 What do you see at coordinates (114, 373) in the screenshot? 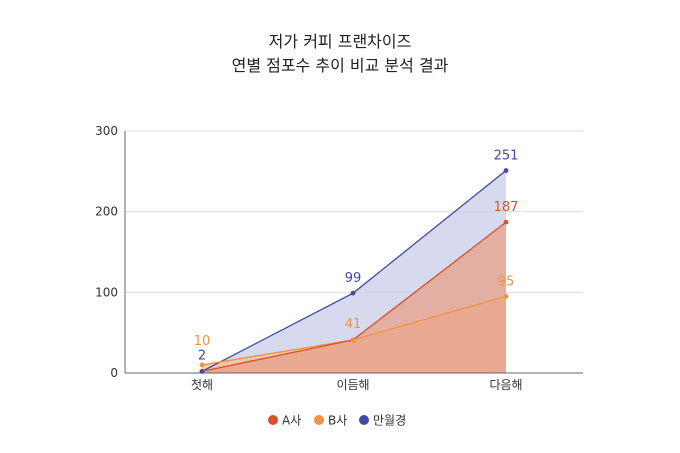
I see `y-tick-label: 0` at bounding box center [114, 373].